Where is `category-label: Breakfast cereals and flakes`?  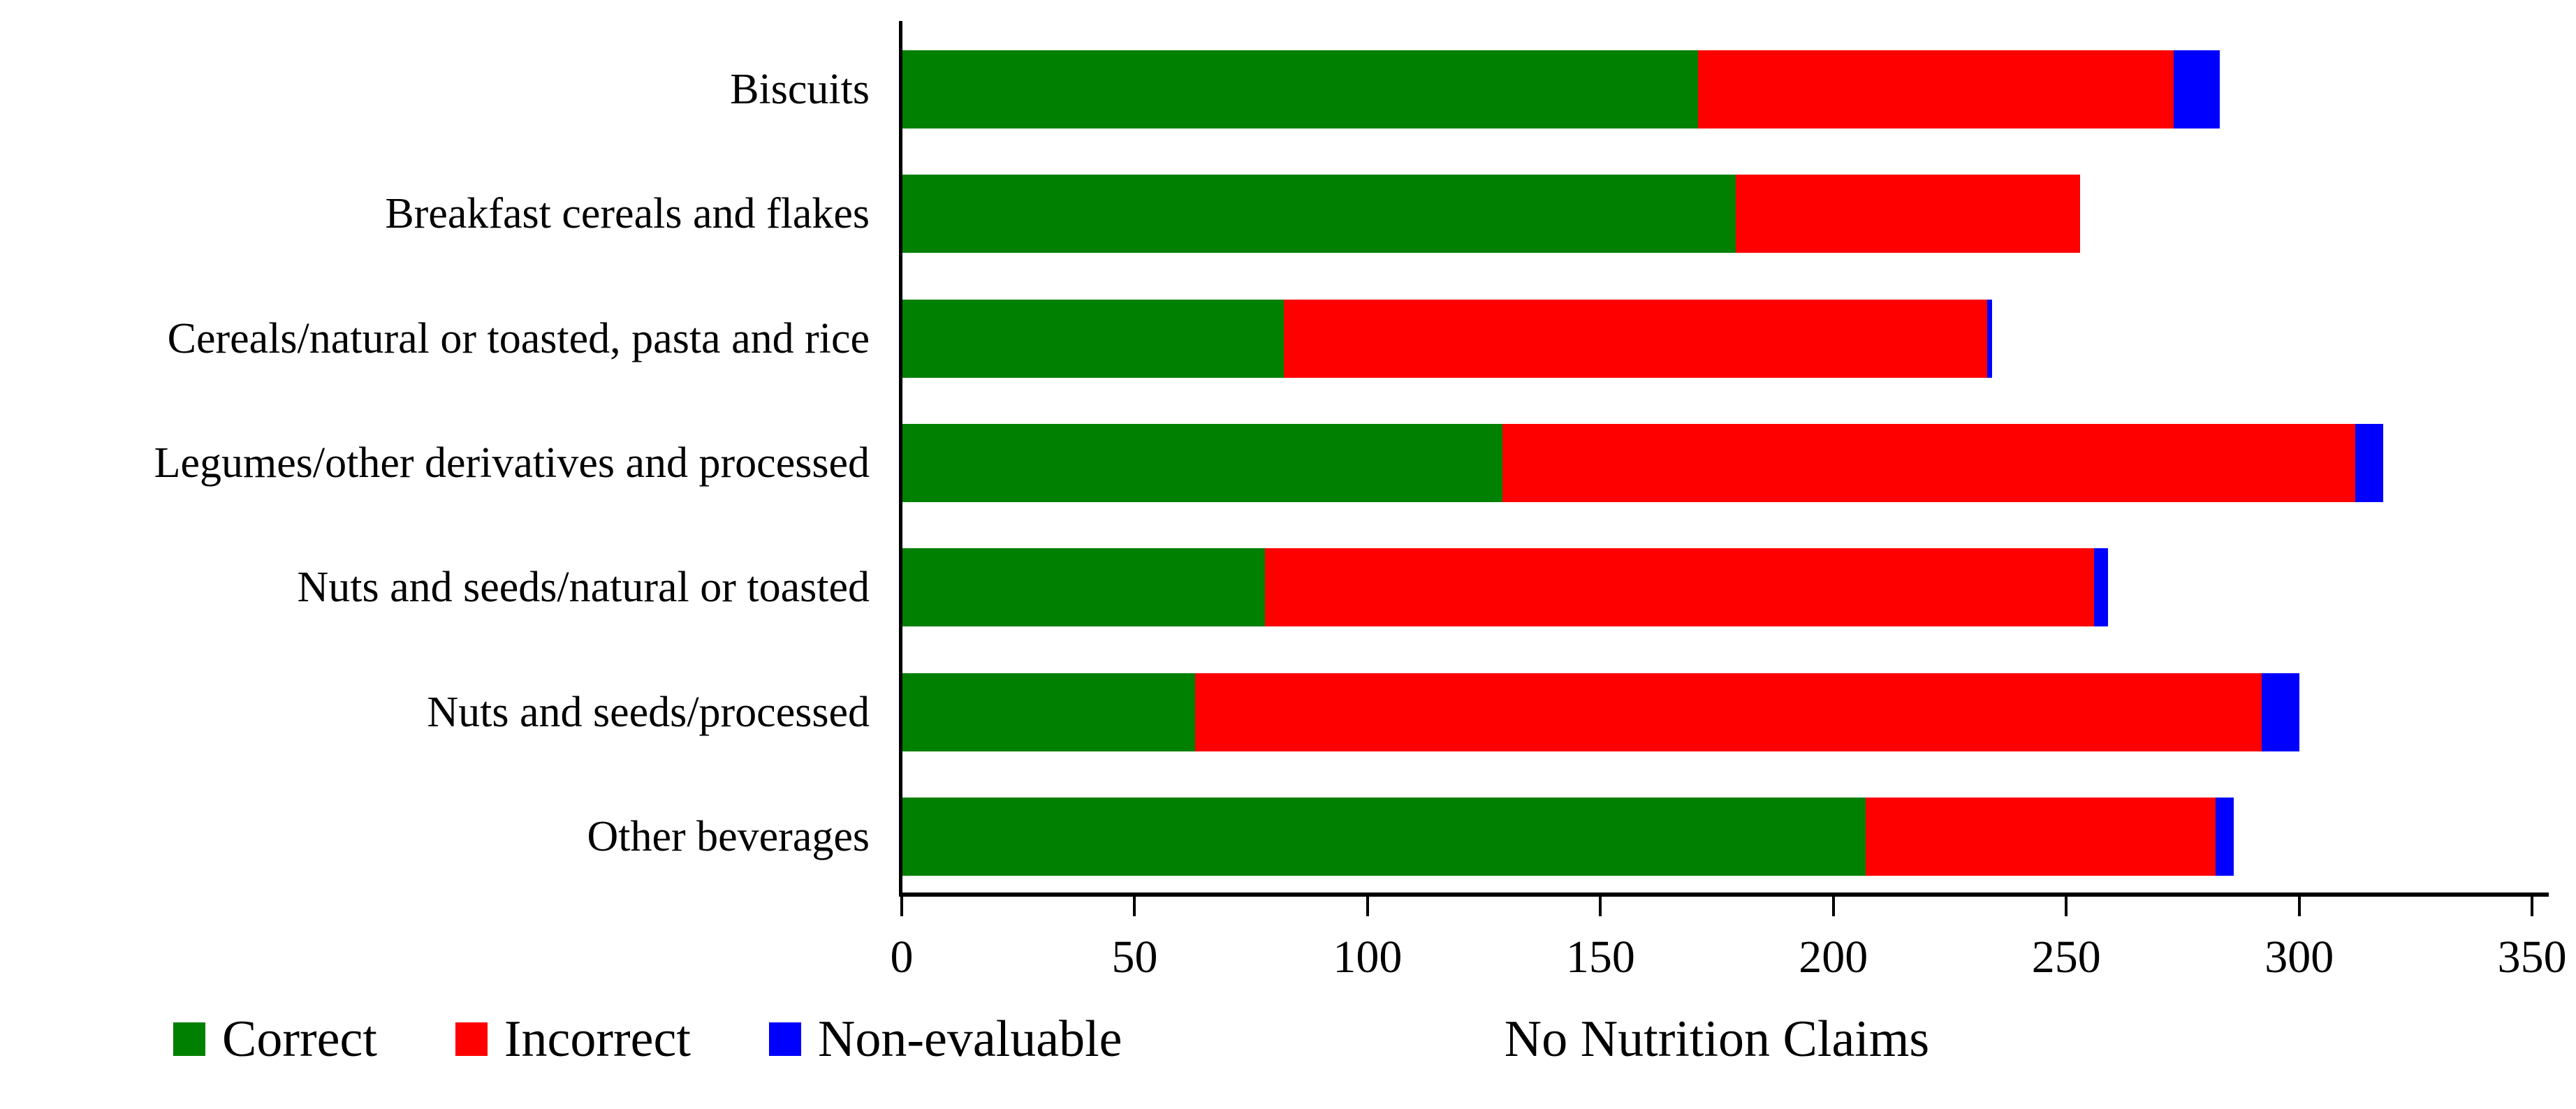 category-label: Breakfast cereals and flakes is located at coordinates (627, 214).